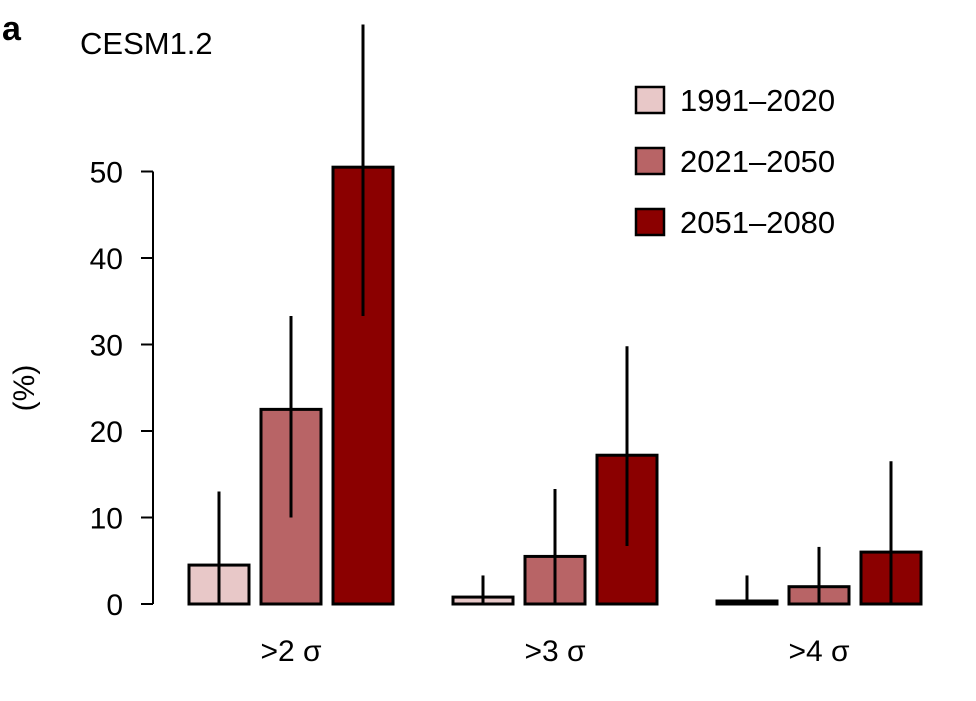 Image resolution: width=976 pixels, height=701 pixels. Describe the element at coordinates (24, 388) in the screenshot. I see `y-axis-label: (%)` at that location.